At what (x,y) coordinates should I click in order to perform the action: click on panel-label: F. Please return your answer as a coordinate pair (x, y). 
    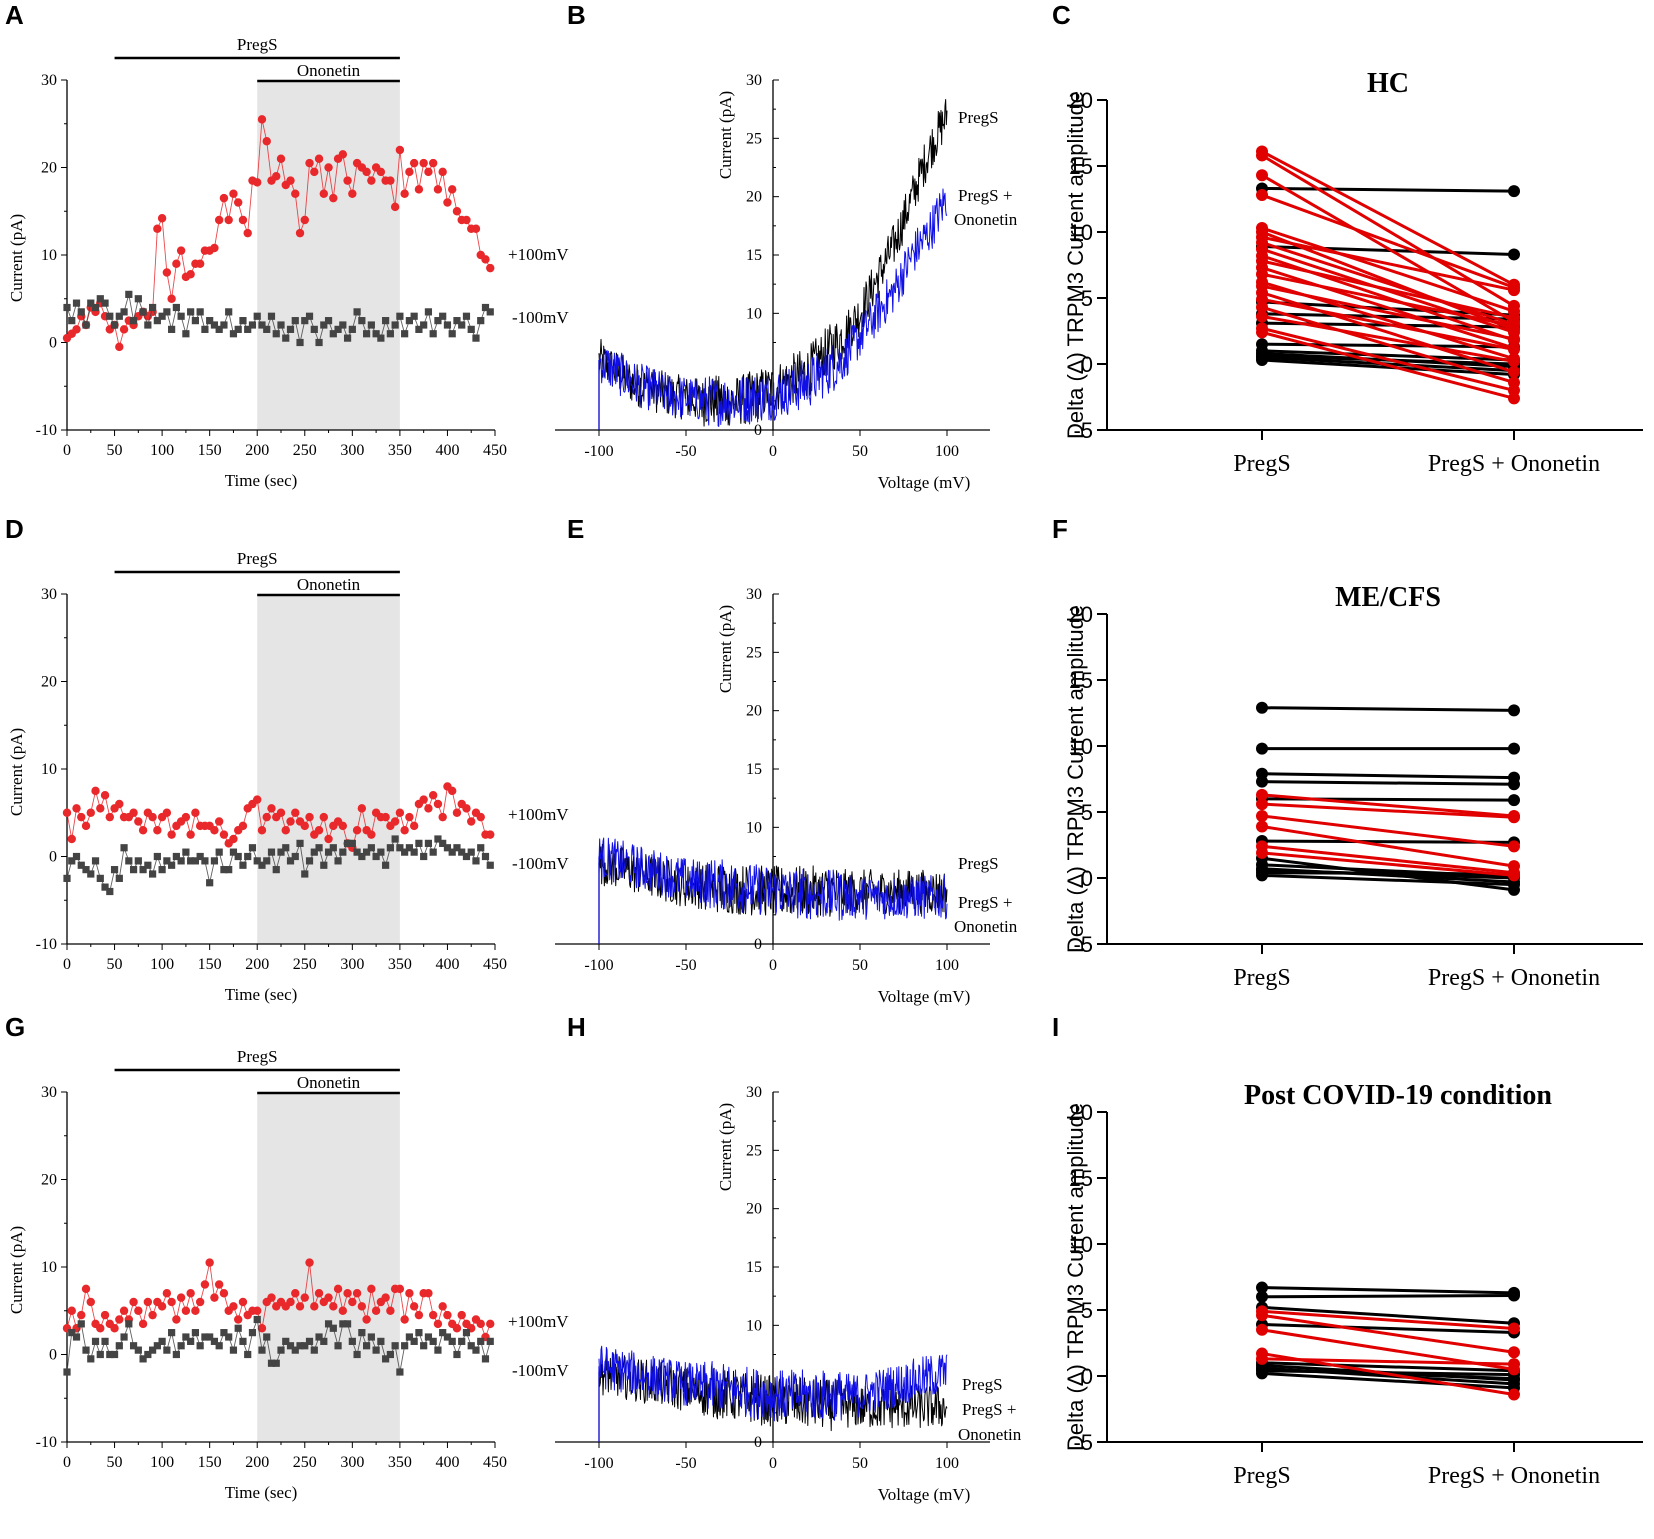
    Looking at the image, I should click on (1060, 529).